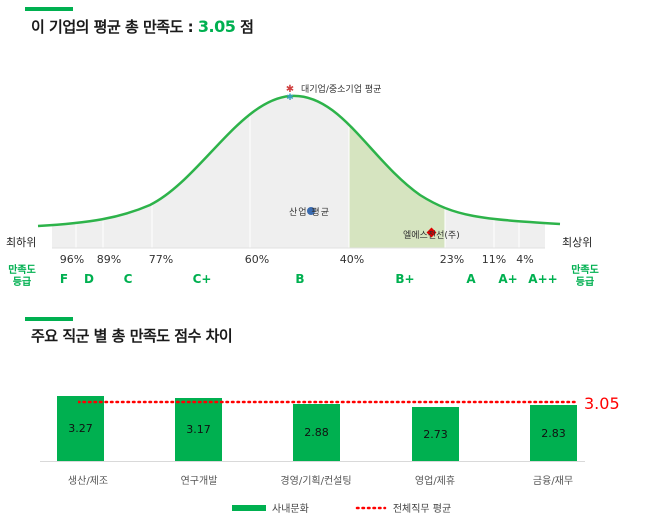 The image size is (655, 530). What do you see at coordinates (431, 236) in the screenshot?
I see `company-label: 엘에스전선(주)` at bounding box center [431, 236].